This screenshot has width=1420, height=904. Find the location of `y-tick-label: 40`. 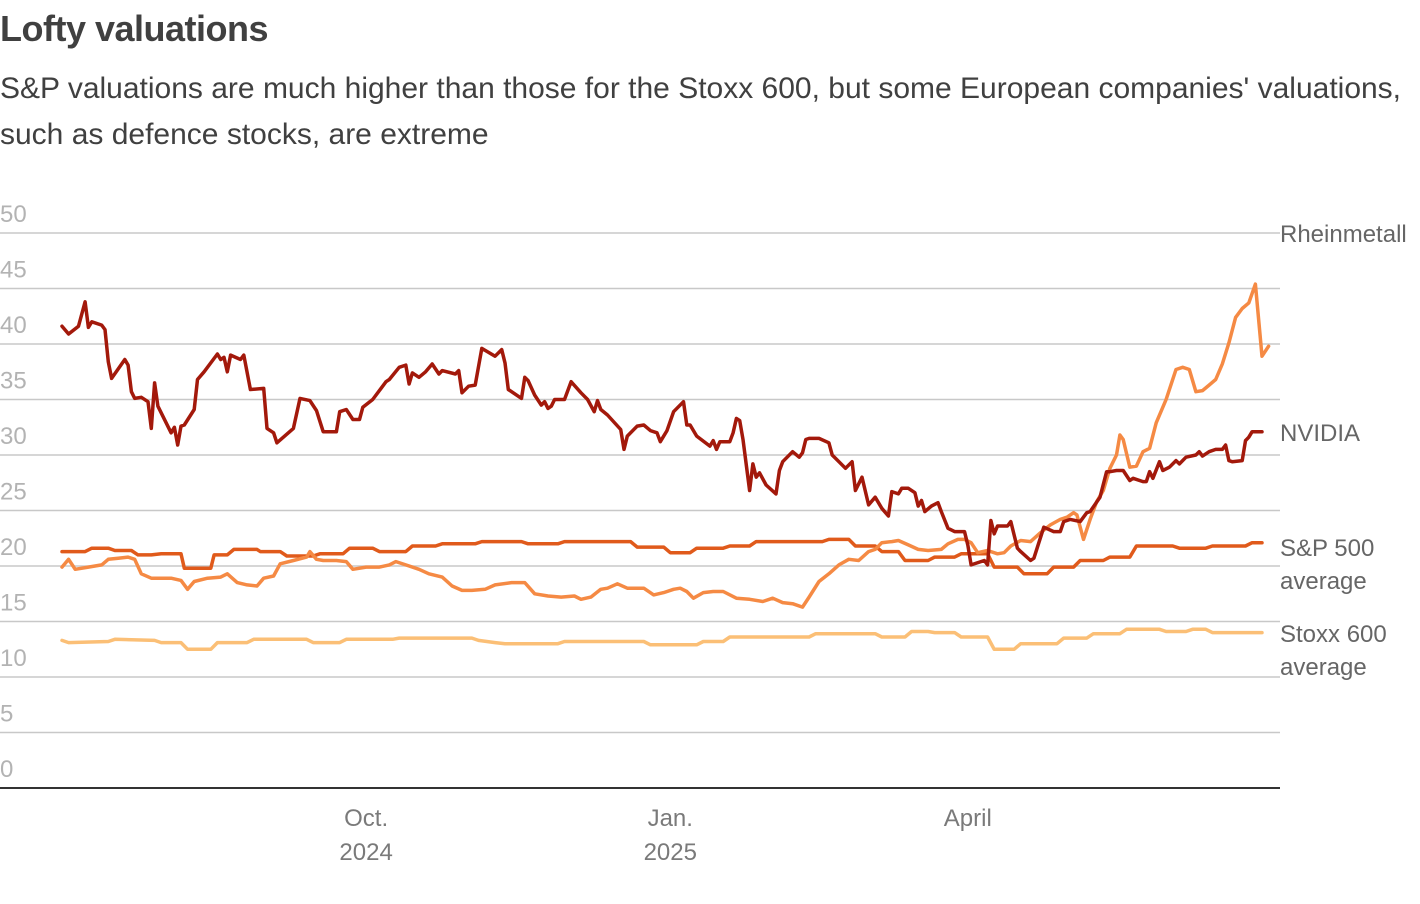

y-tick-label: 40 is located at coordinates (13, 325).